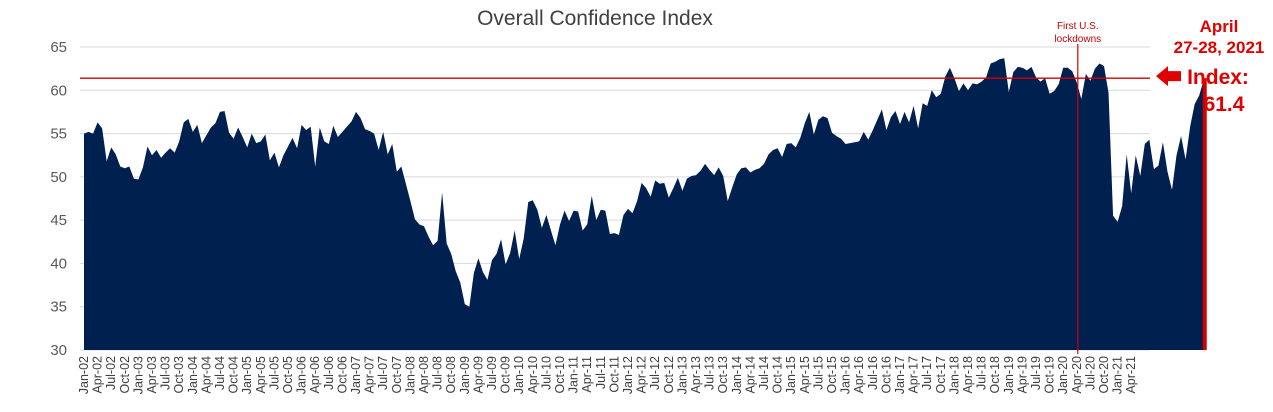  I want to click on x-tick-label: Jan-15, so click(791, 375).